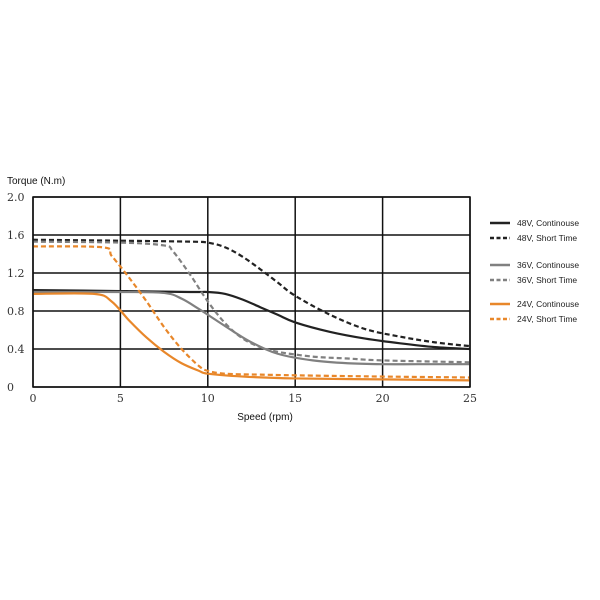 Image resolution: width=600 pixels, height=600 pixels. Describe the element at coordinates (16, 292) in the screenshot. I see `y-tick-labels: 0 0.4 0.8 1.2 1.6 2.0` at that location.